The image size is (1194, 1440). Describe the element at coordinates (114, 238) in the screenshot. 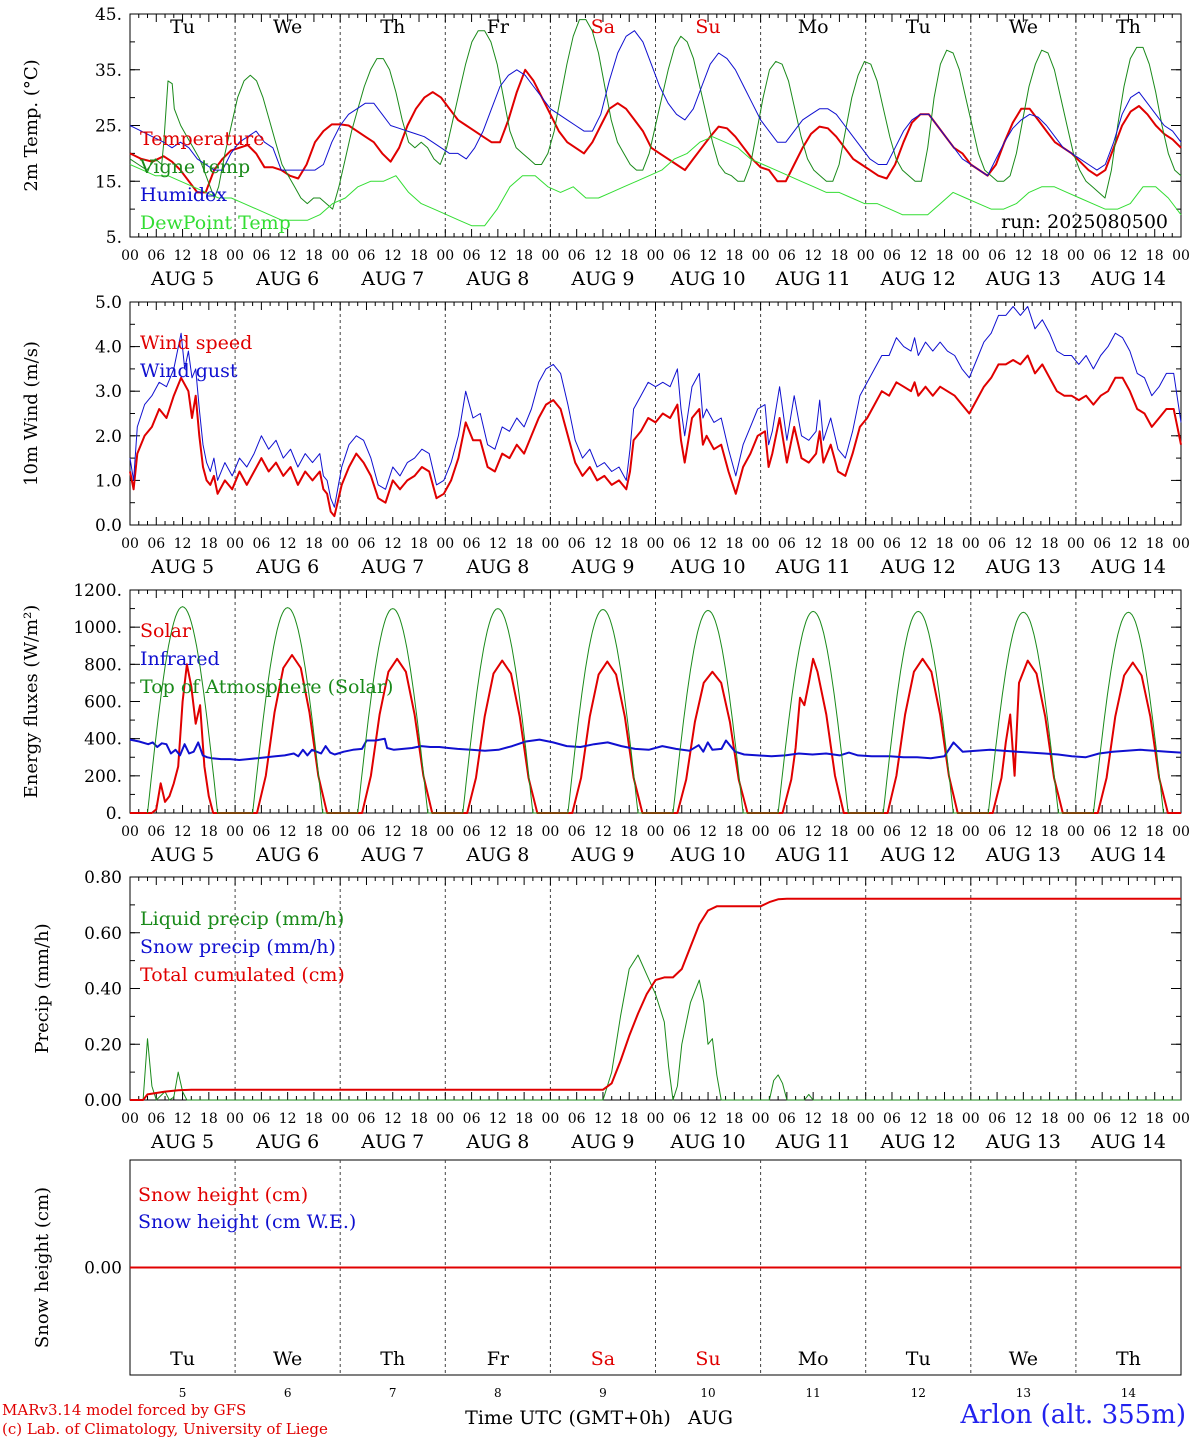

I see `y-tick-label: 5.` at that location.